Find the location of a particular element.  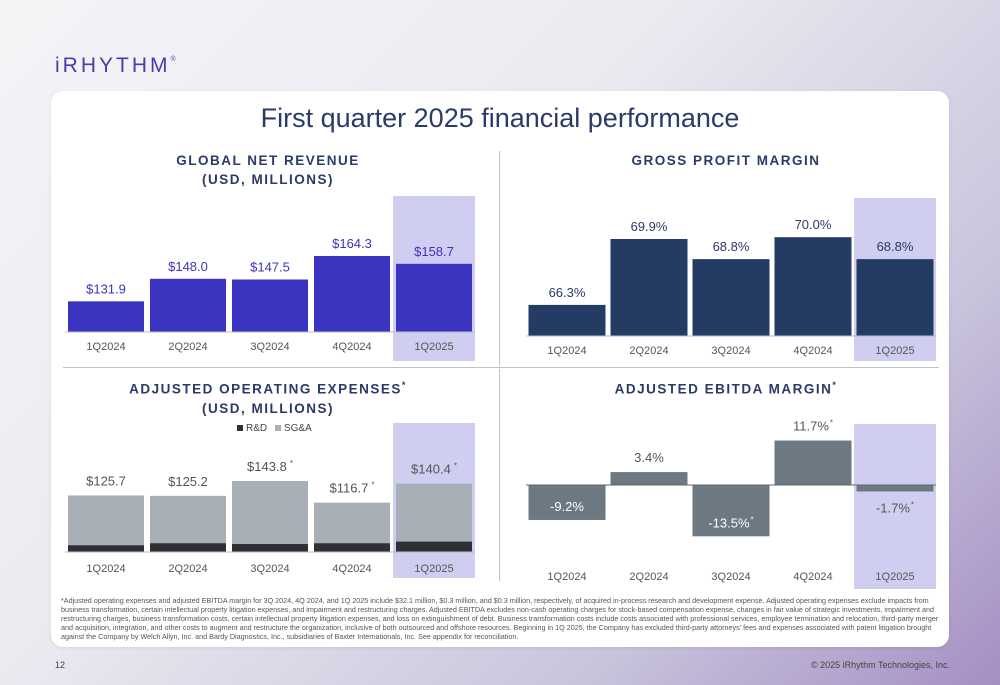

highlight-band is located at coordinates (895, 506).